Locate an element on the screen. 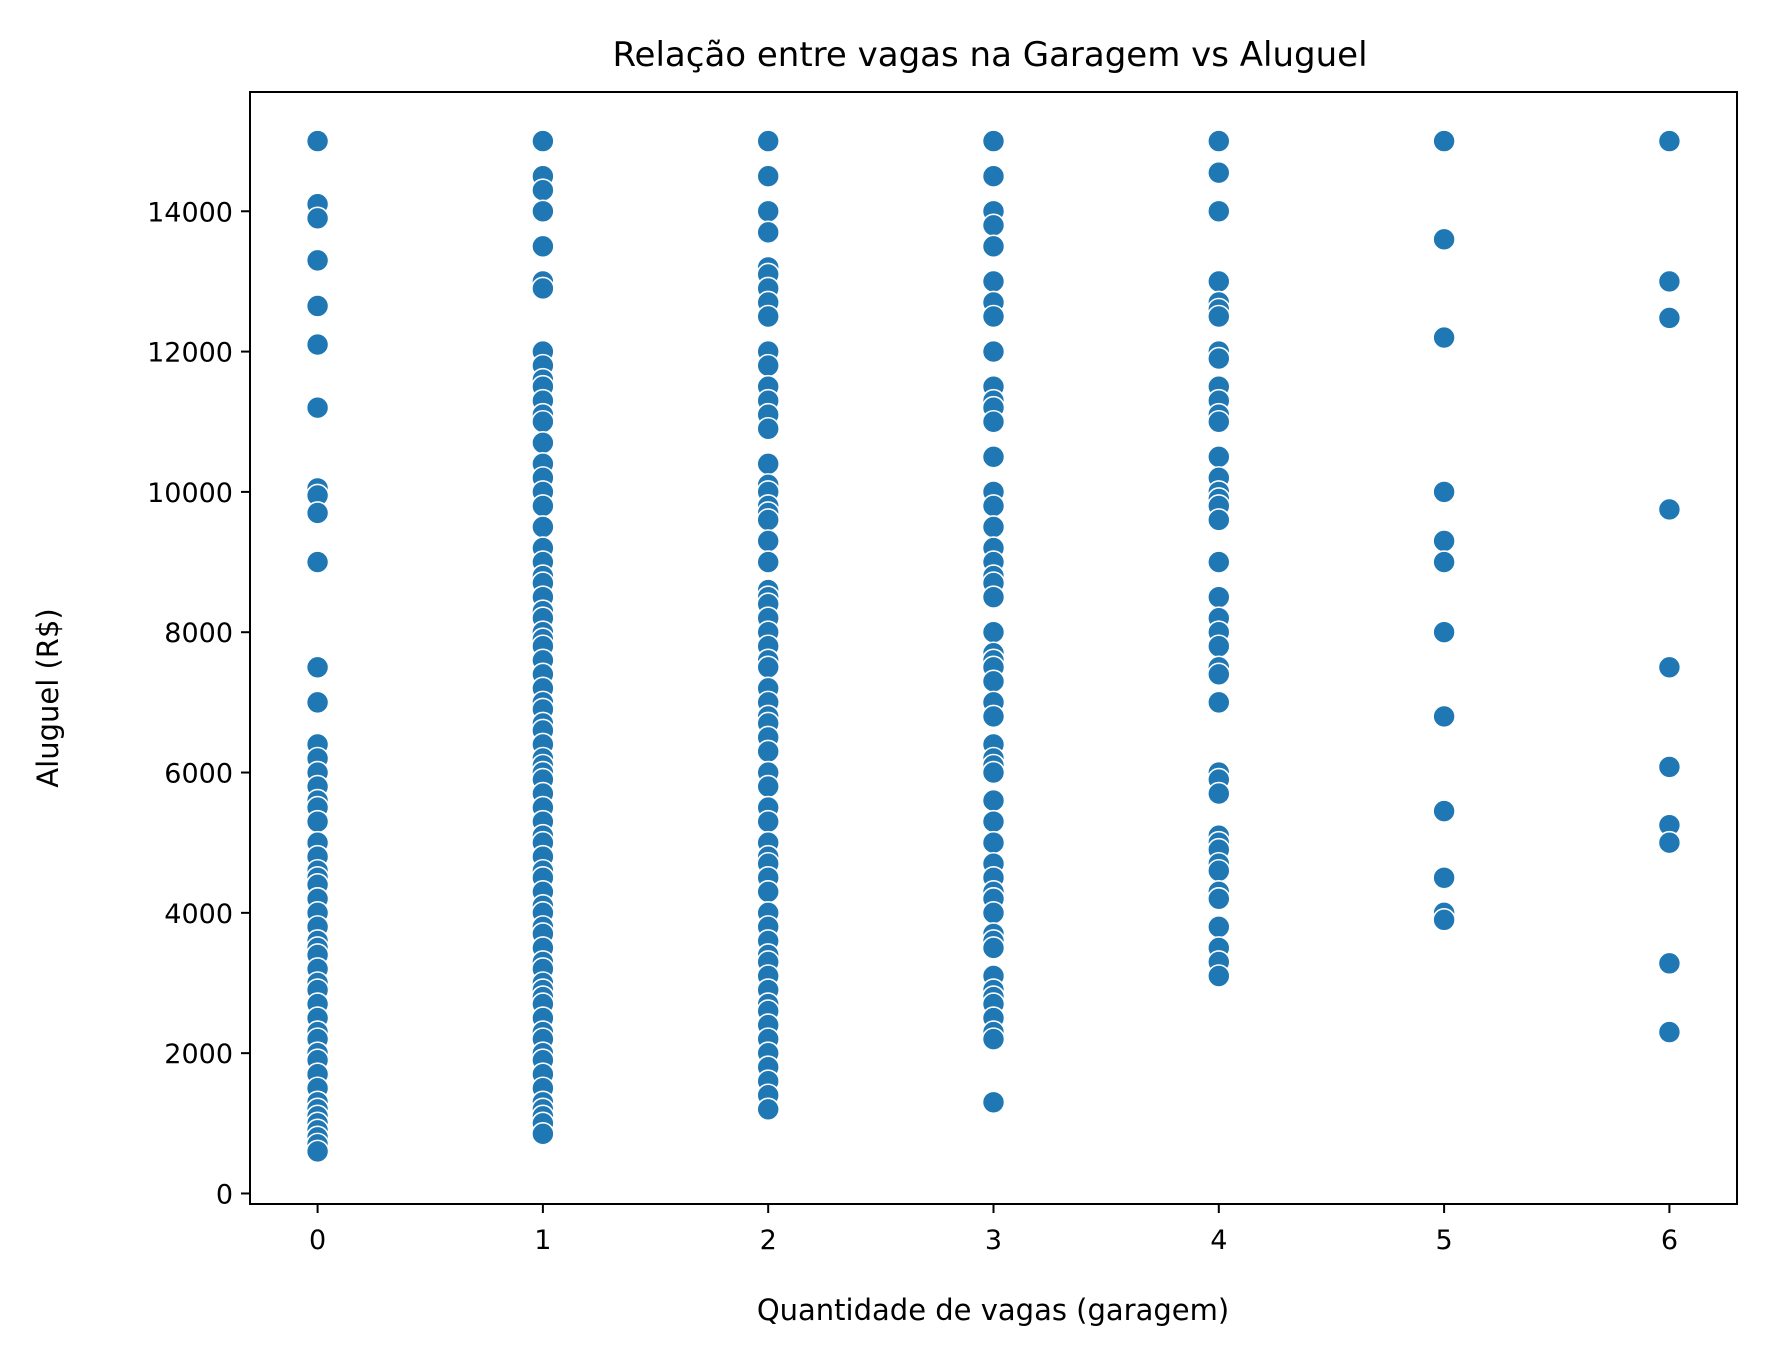 Image resolution: width=1768 pixels, height=1362 pixels. x-tick-label: 2 is located at coordinates (768, 1240).